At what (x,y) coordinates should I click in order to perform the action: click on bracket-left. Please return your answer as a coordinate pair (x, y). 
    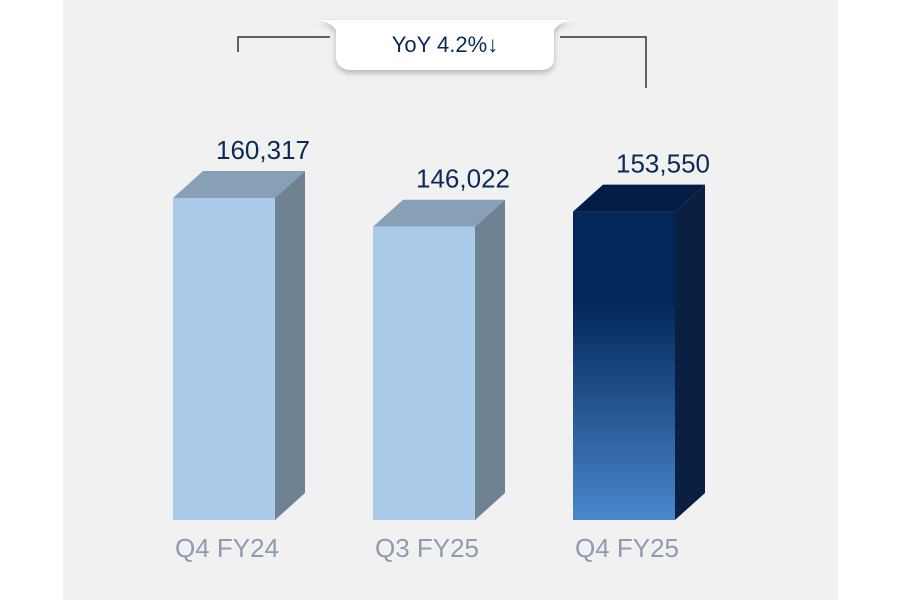
    Looking at the image, I should click on (283, 44).